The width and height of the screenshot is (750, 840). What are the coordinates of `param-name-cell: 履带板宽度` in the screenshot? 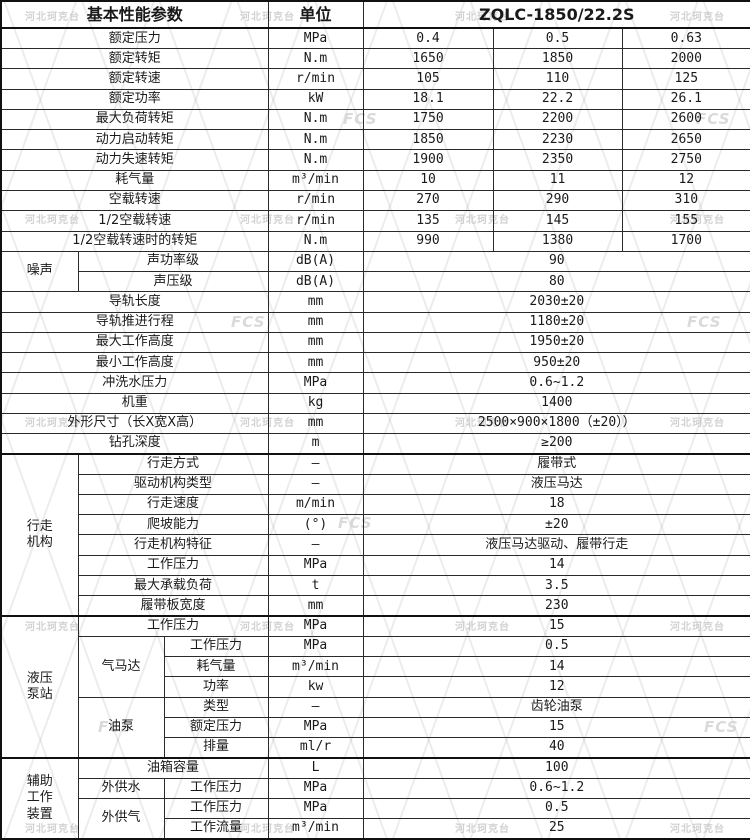 It's located at (173, 606).